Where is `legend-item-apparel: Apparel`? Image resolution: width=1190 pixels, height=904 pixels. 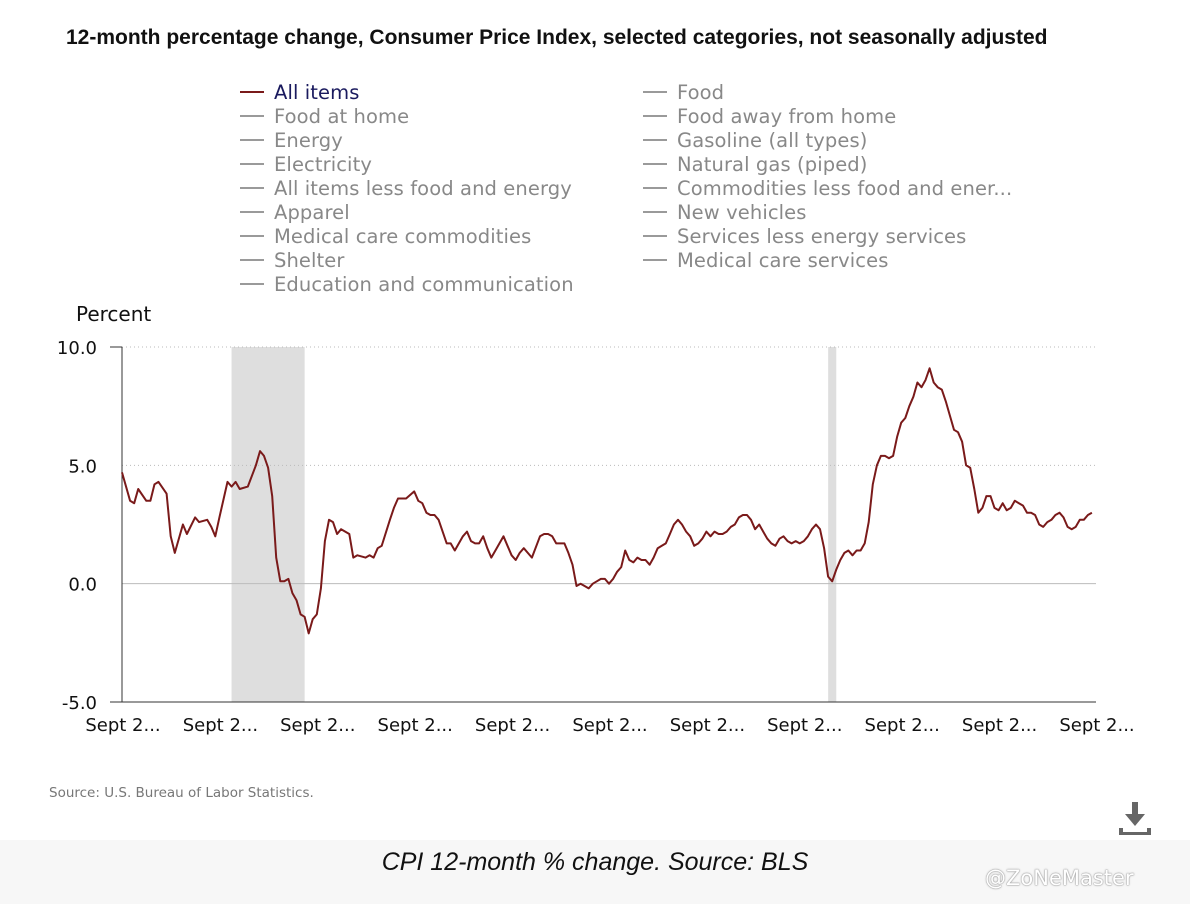 legend-item-apparel: Apparel is located at coordinates (295, 213).